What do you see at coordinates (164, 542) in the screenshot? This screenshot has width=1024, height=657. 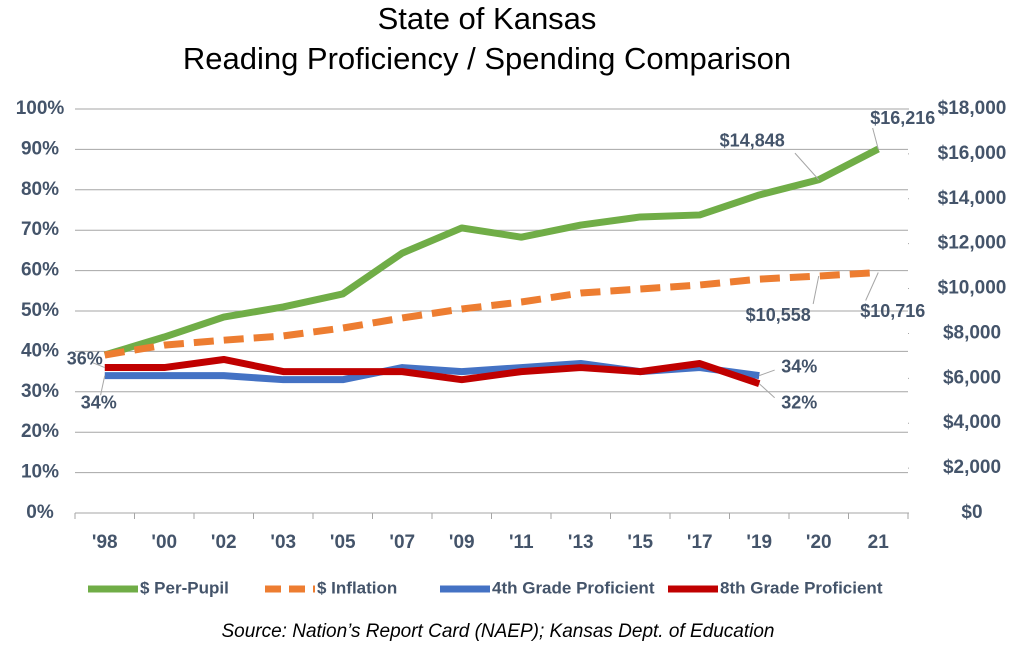 I see `x-tick-label: '00` at bounding box center [164, 542].